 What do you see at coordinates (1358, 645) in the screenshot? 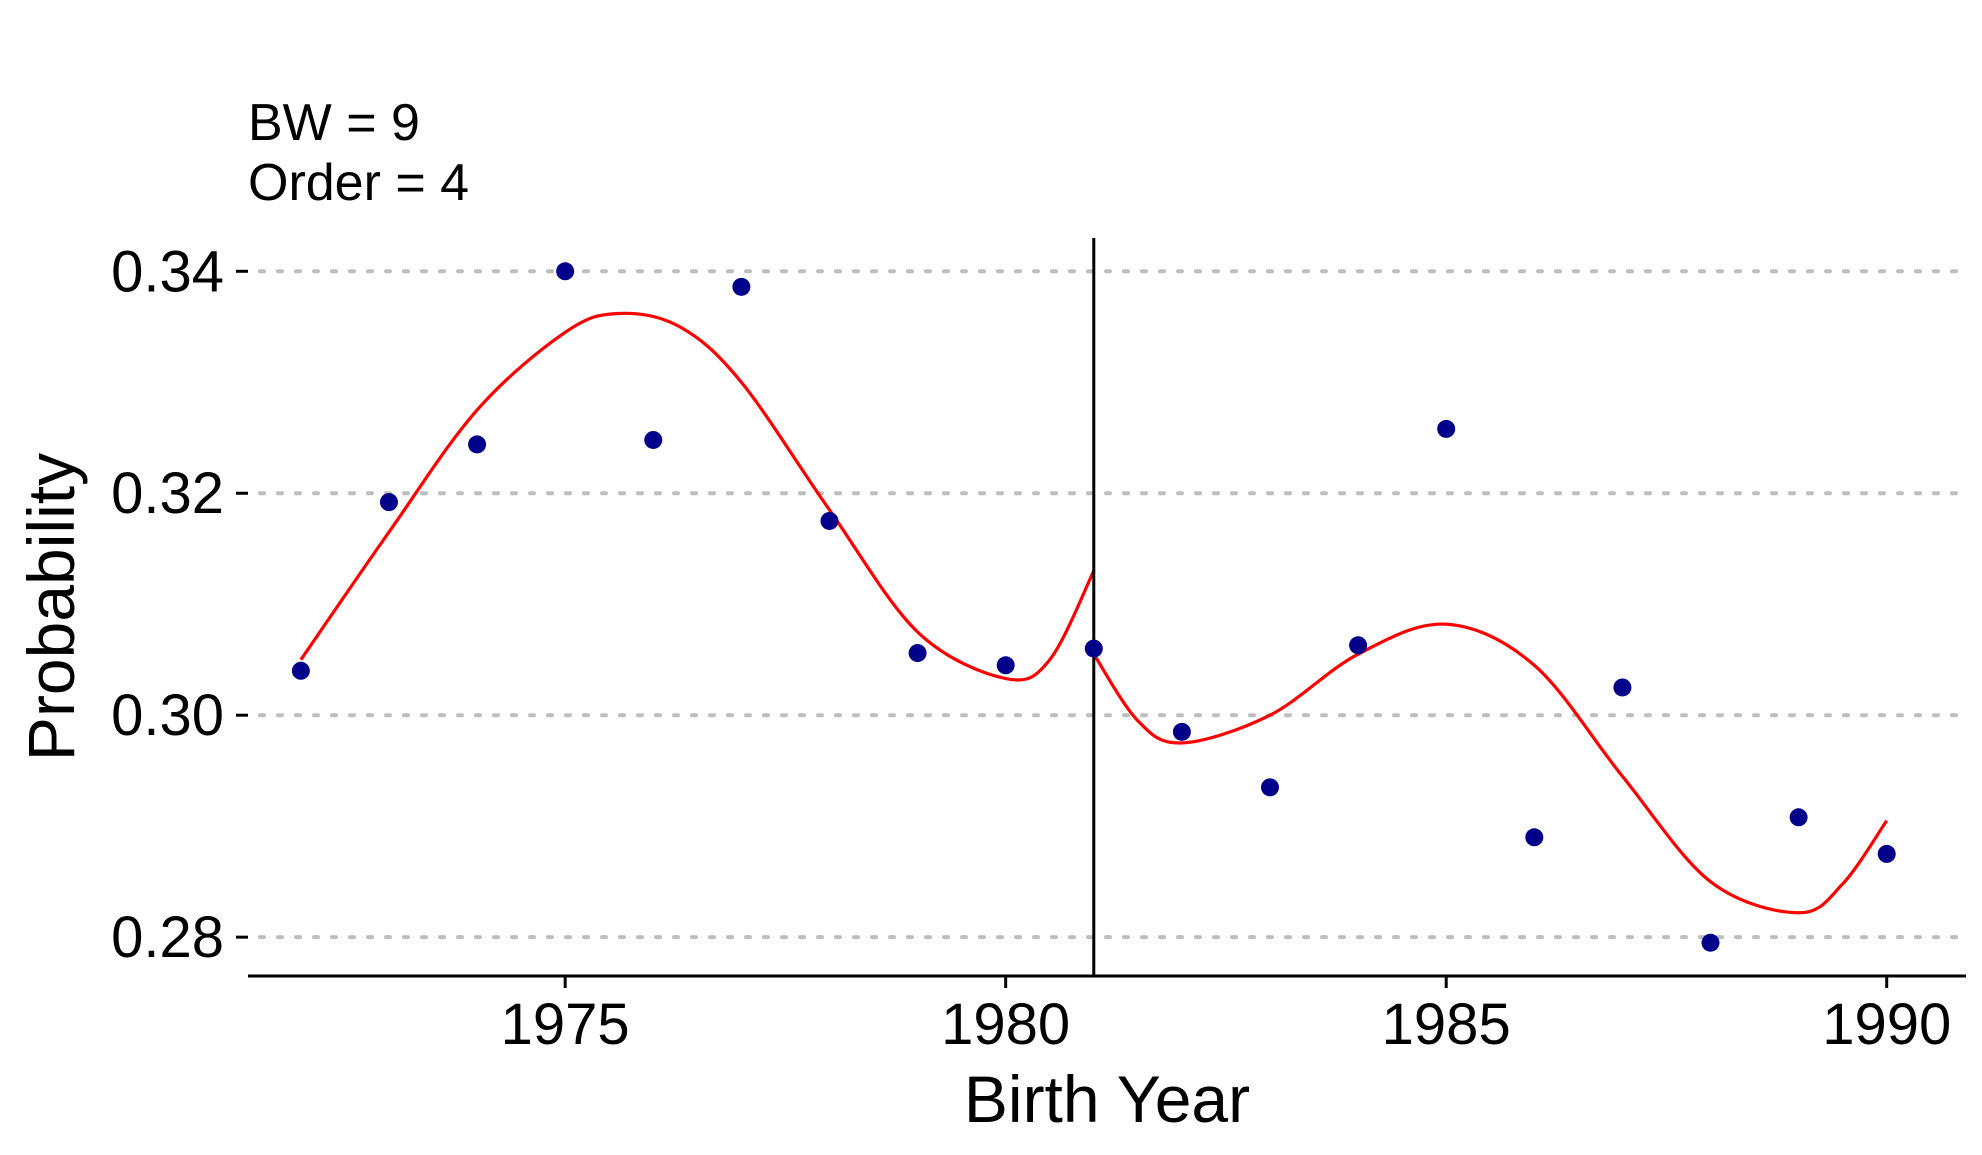
I see `point-1984` at bounding box center [1358, 645].